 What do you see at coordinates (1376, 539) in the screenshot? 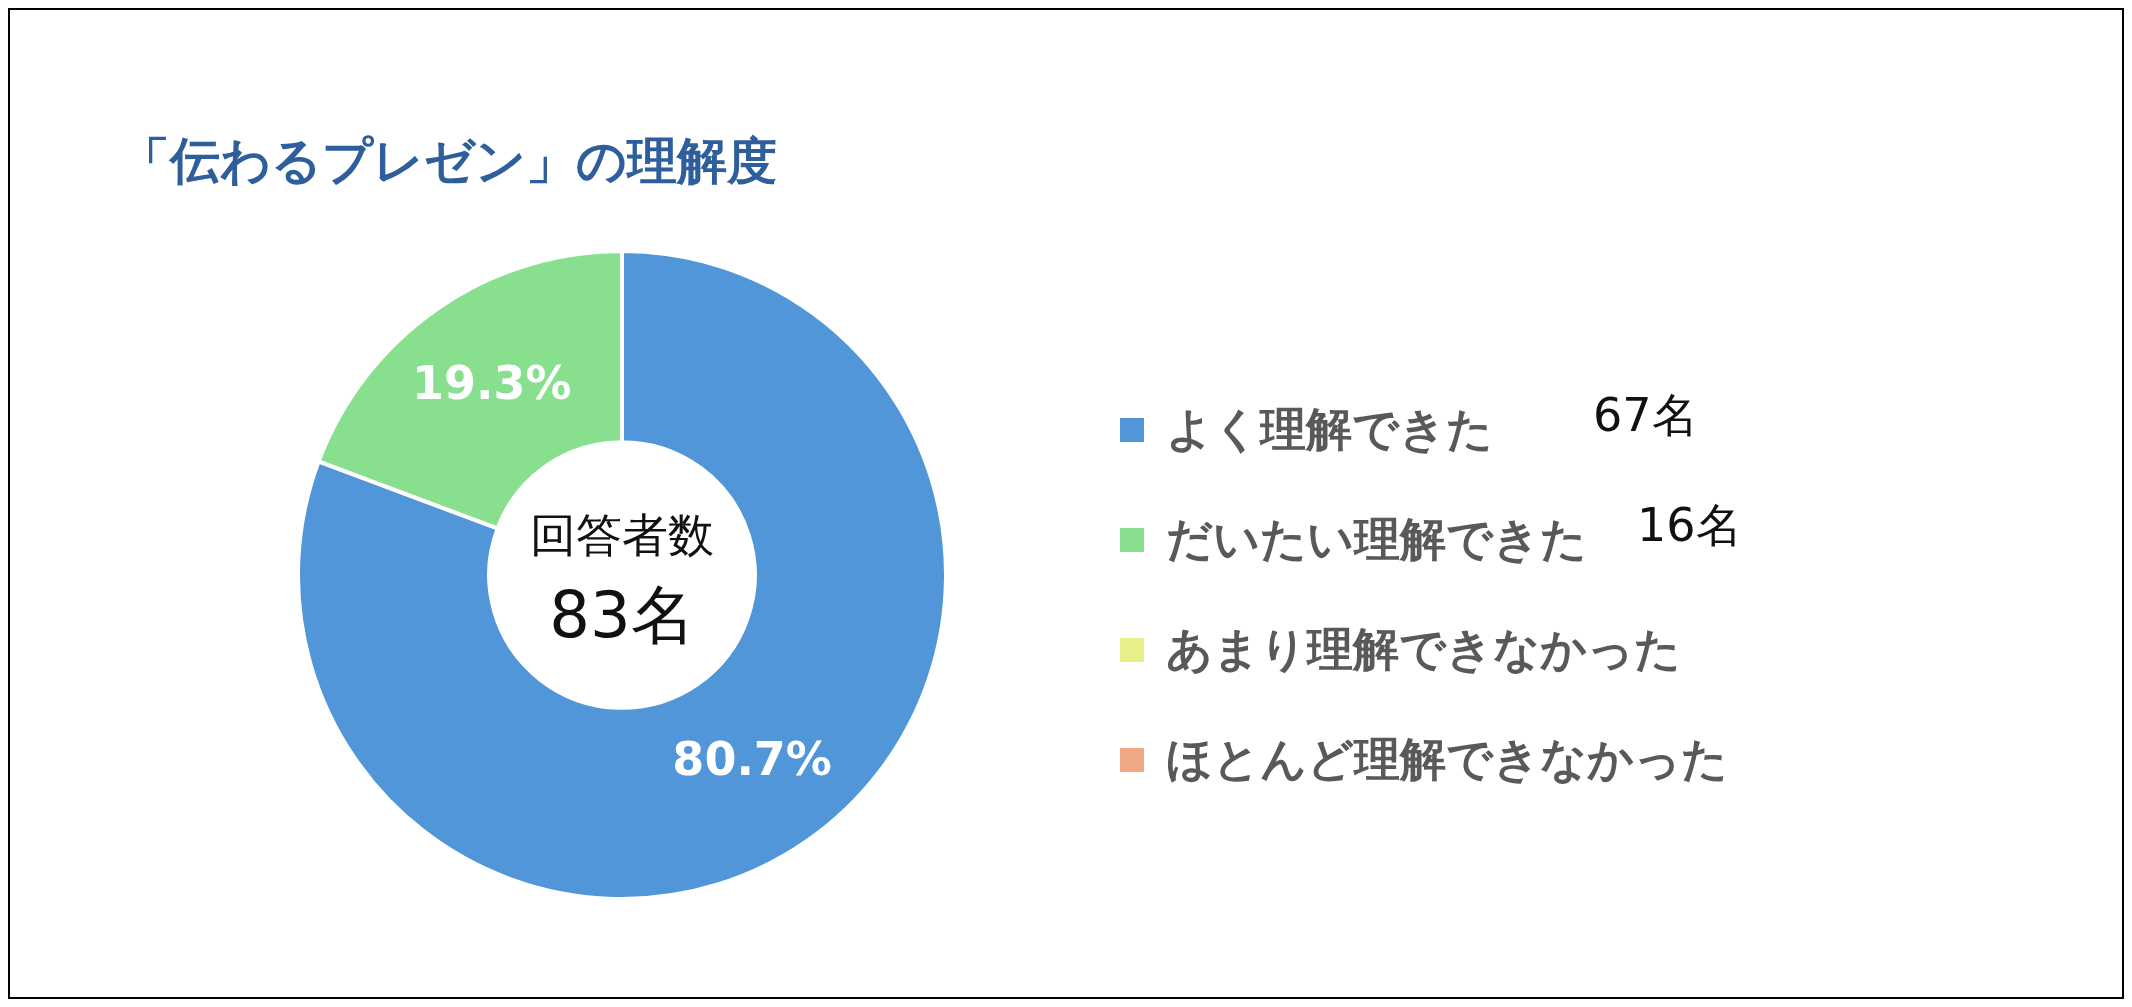
I see `legend-label: だいたい理解できた` at bounding box center [1376, 539].